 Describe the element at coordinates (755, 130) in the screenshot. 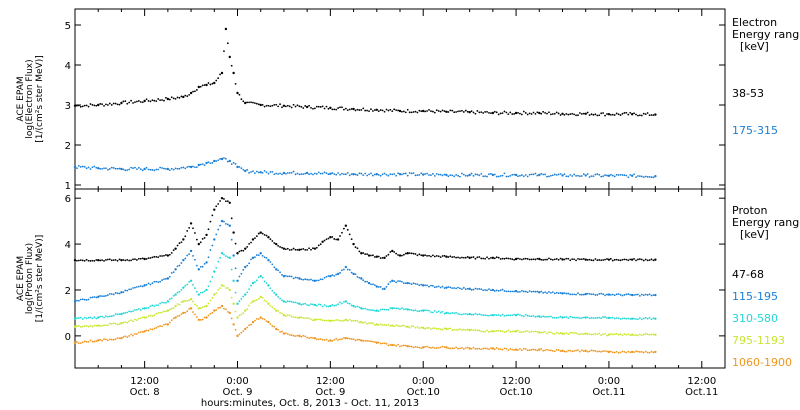

I see `legend-entry: 175-315` at that location.